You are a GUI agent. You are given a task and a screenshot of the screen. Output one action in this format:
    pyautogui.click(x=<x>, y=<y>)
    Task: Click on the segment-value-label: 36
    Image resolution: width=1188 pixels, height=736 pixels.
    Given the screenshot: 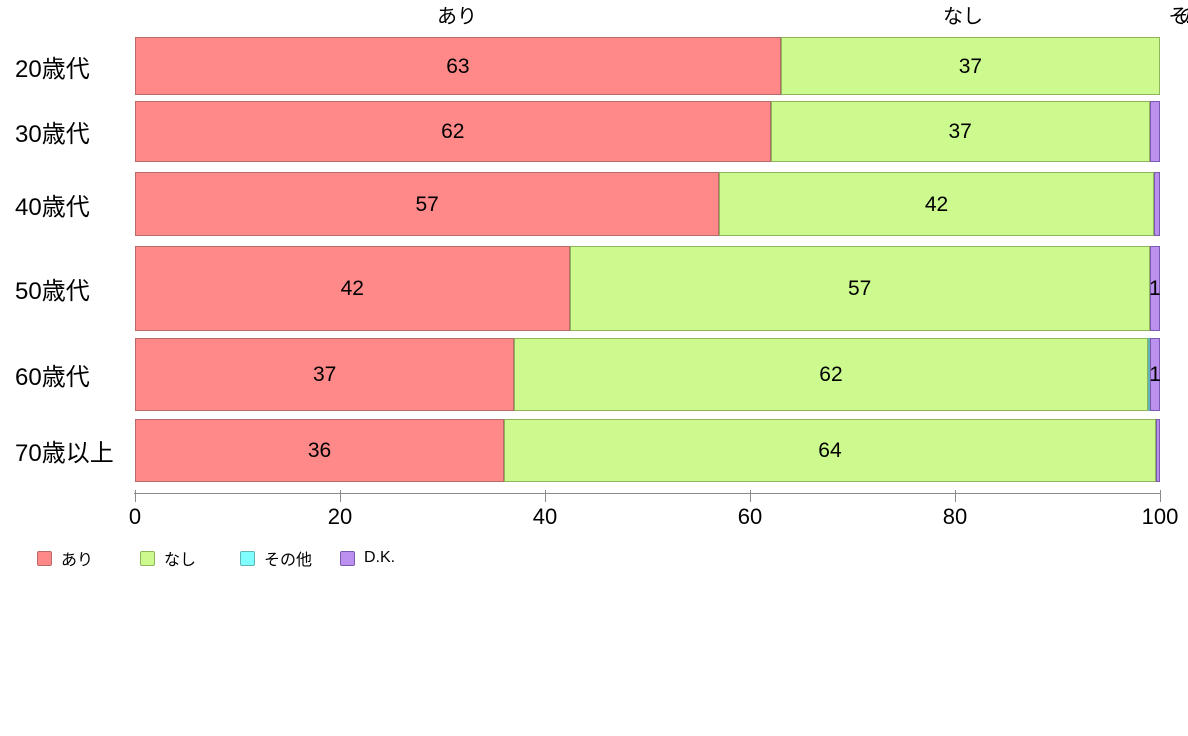 What is the action you would take?
    pyautogui.click(x=319, y=450)
    